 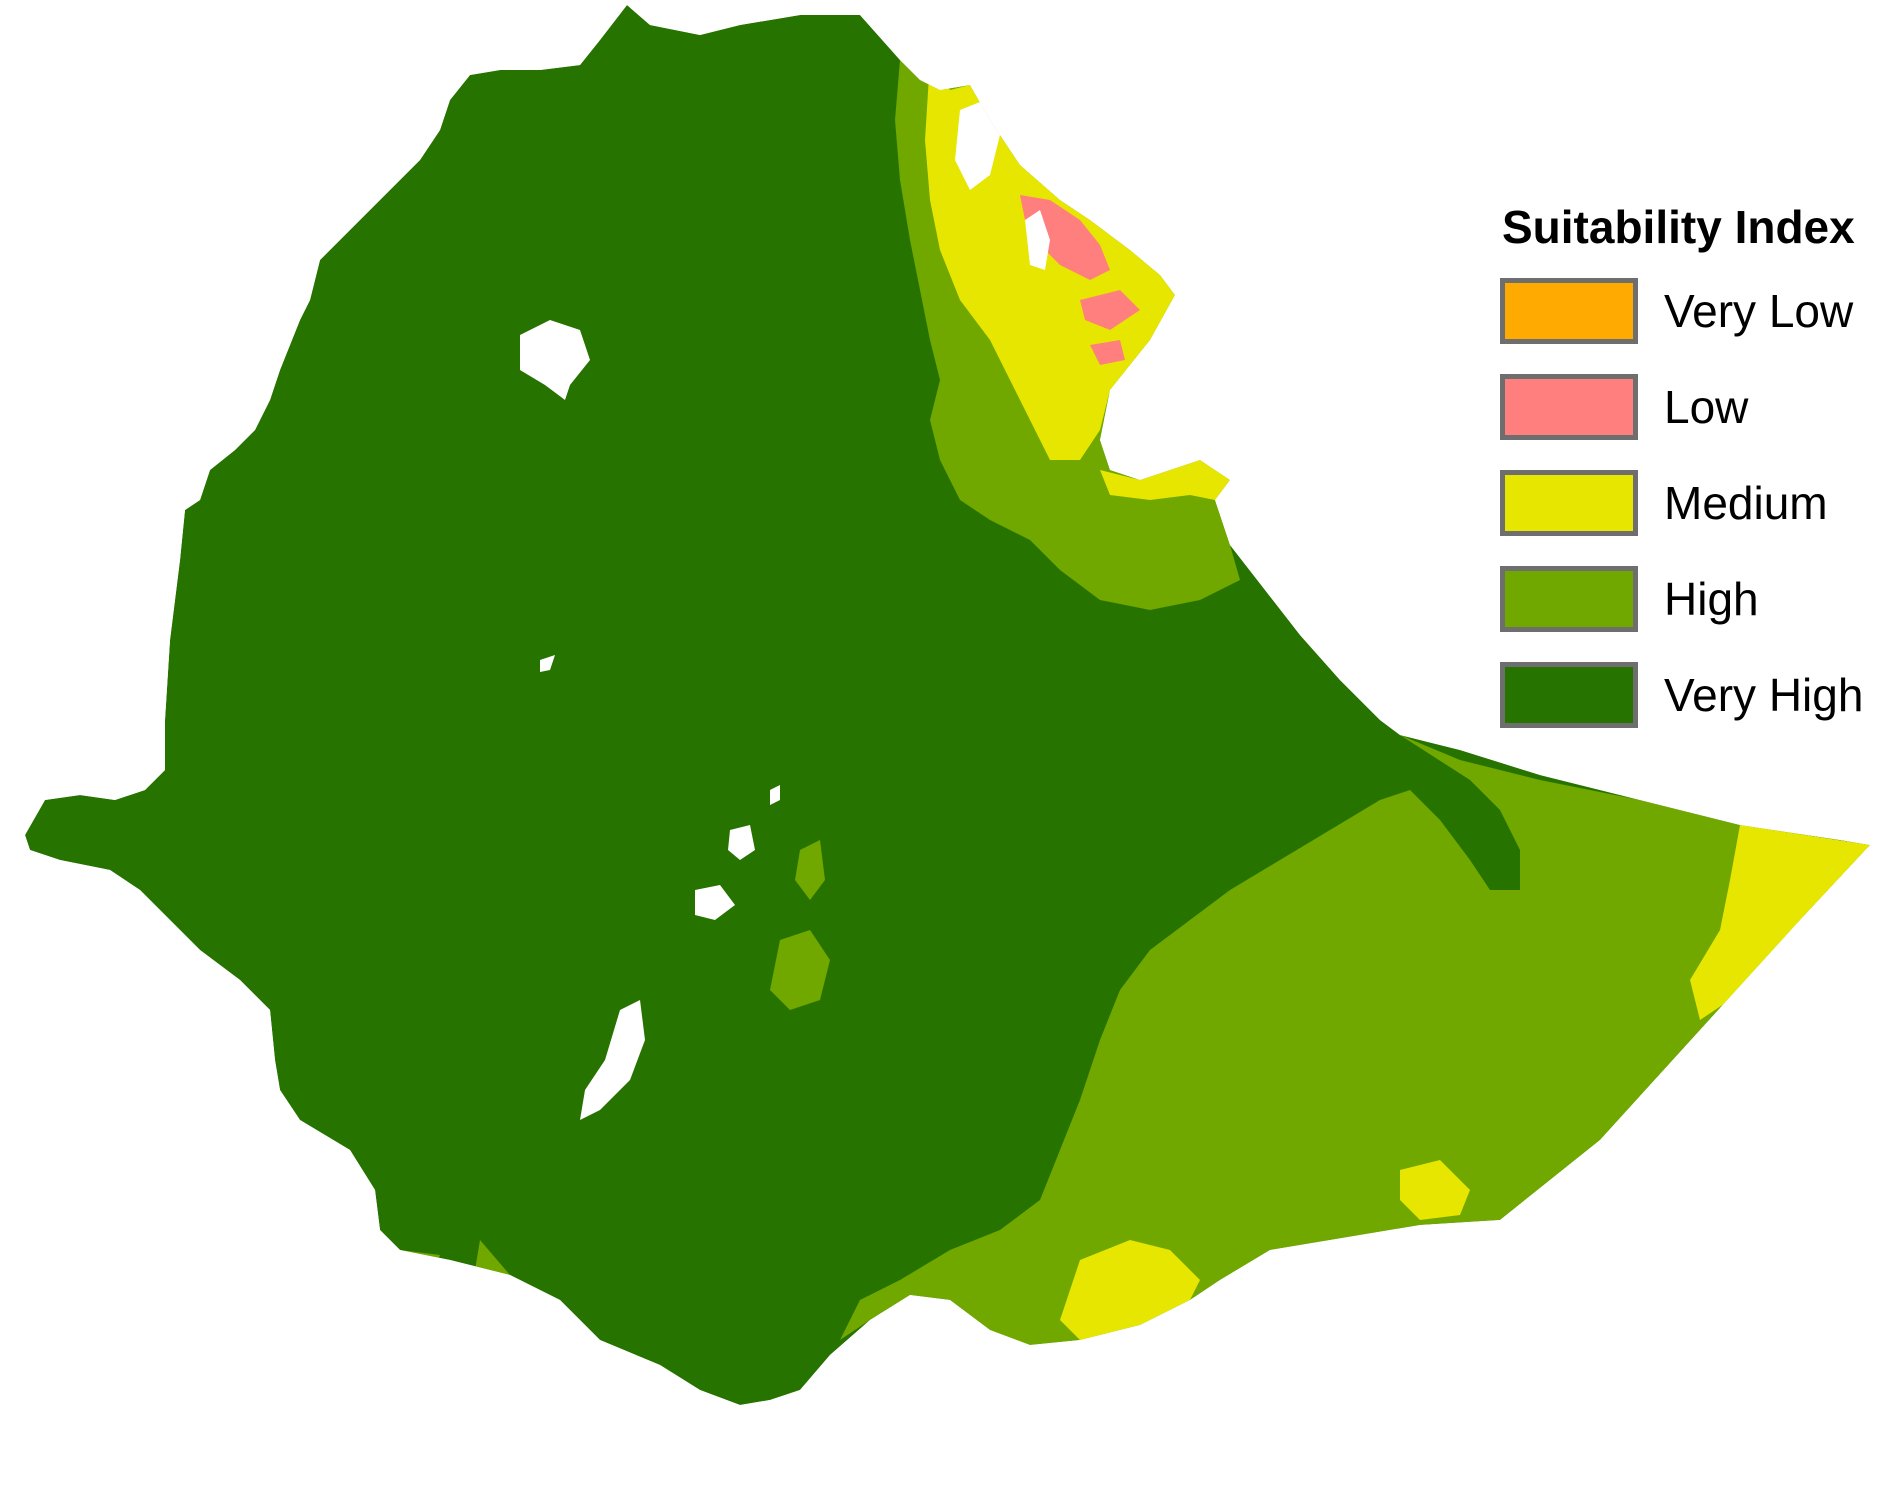 I want to click on legend-swatch-medium, so click(x=1569, y=503).